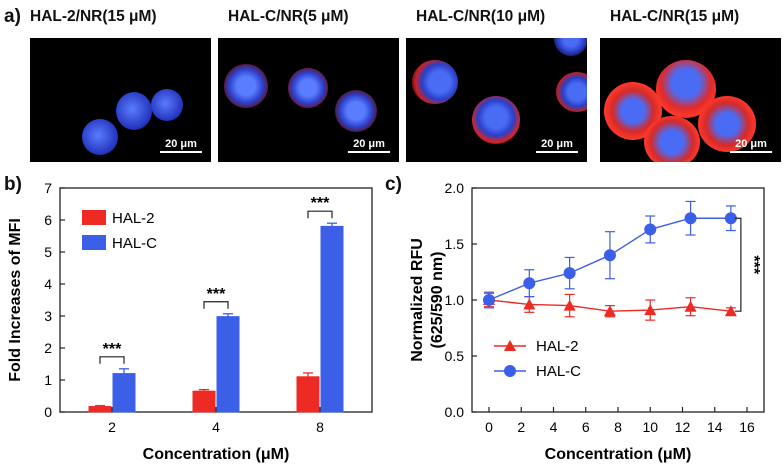 The image size is (784, 471). Describe the element at coordinates (455, 356) in the screenshot. I see `y-tick-label: 0.5` at that location.